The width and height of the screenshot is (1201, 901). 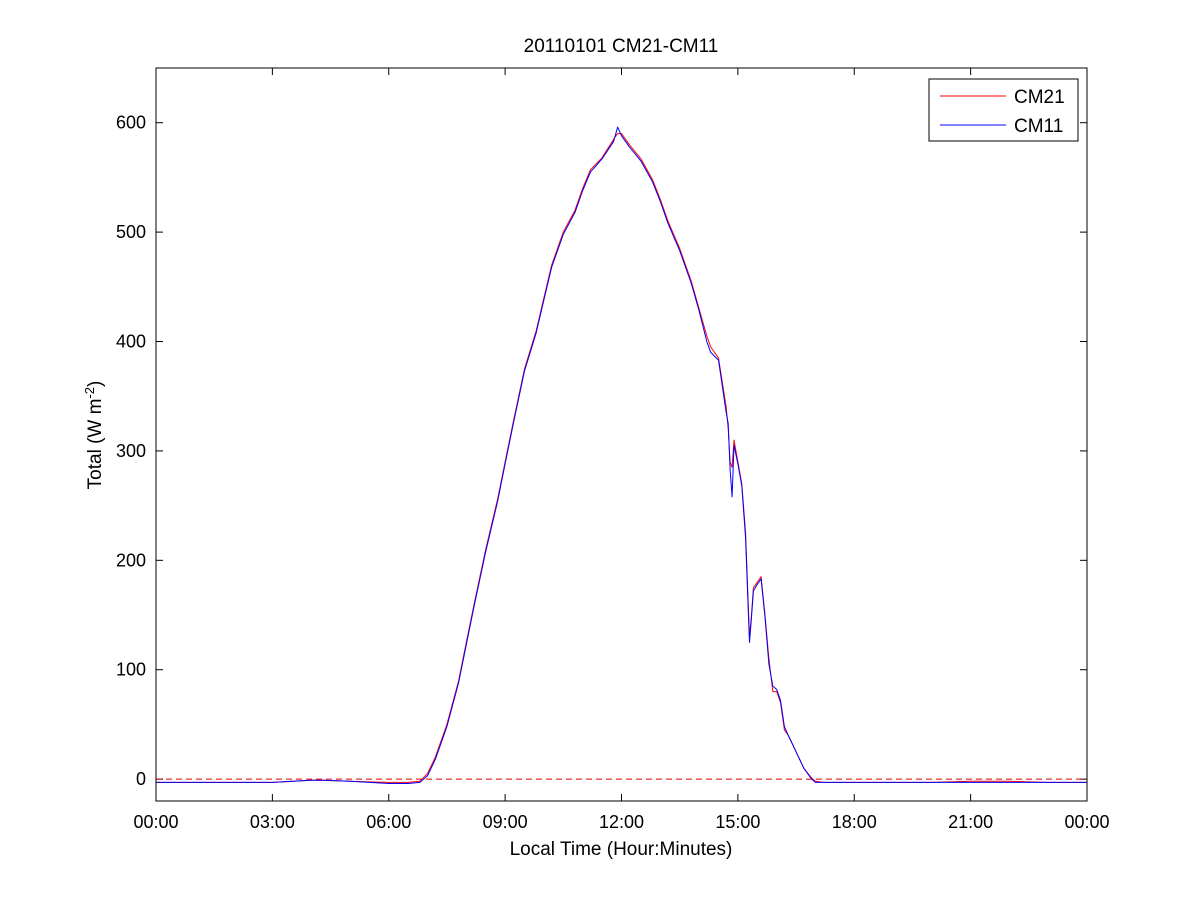 I want to click on y-tick-label: 100, so click(x=131, y=670).